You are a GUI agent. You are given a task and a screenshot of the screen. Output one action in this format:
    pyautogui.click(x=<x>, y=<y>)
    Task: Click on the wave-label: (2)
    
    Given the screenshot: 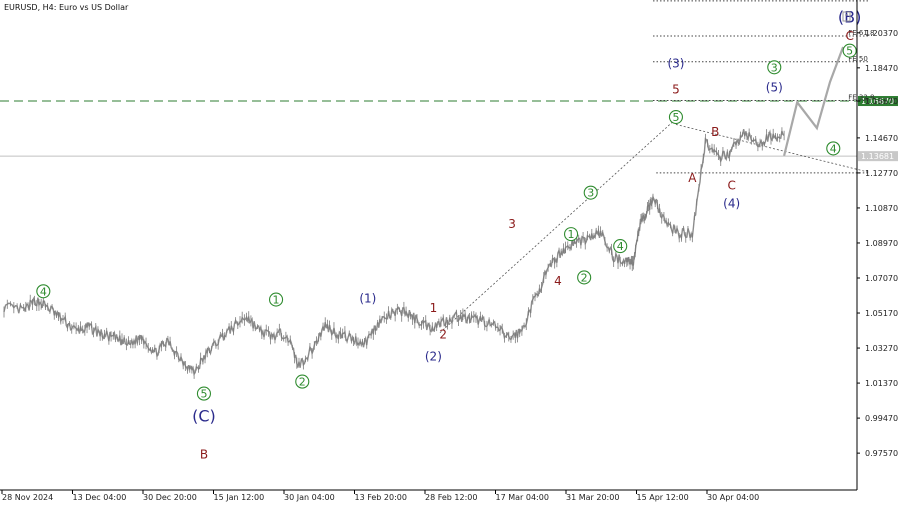 What is the action you would take?
    pyautogui.click(x=433, y=357)
    